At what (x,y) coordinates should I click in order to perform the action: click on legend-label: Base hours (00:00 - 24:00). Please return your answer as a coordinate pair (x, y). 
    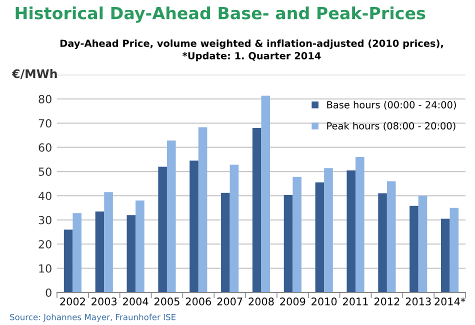
    Looking at the image, I should click on (391, 105).